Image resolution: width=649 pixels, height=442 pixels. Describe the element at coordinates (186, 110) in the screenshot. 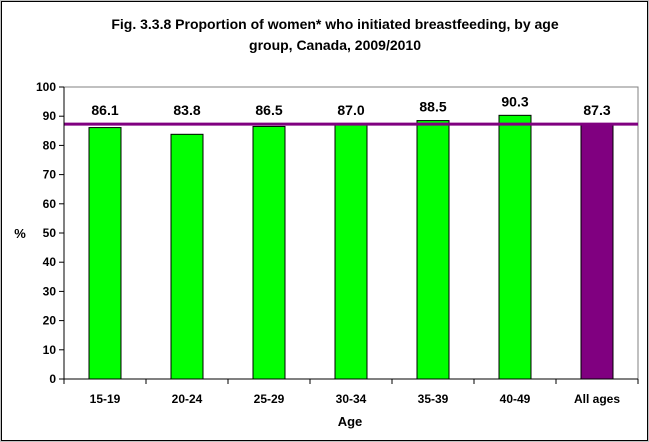

I see `data-label: 83.8` at that location.